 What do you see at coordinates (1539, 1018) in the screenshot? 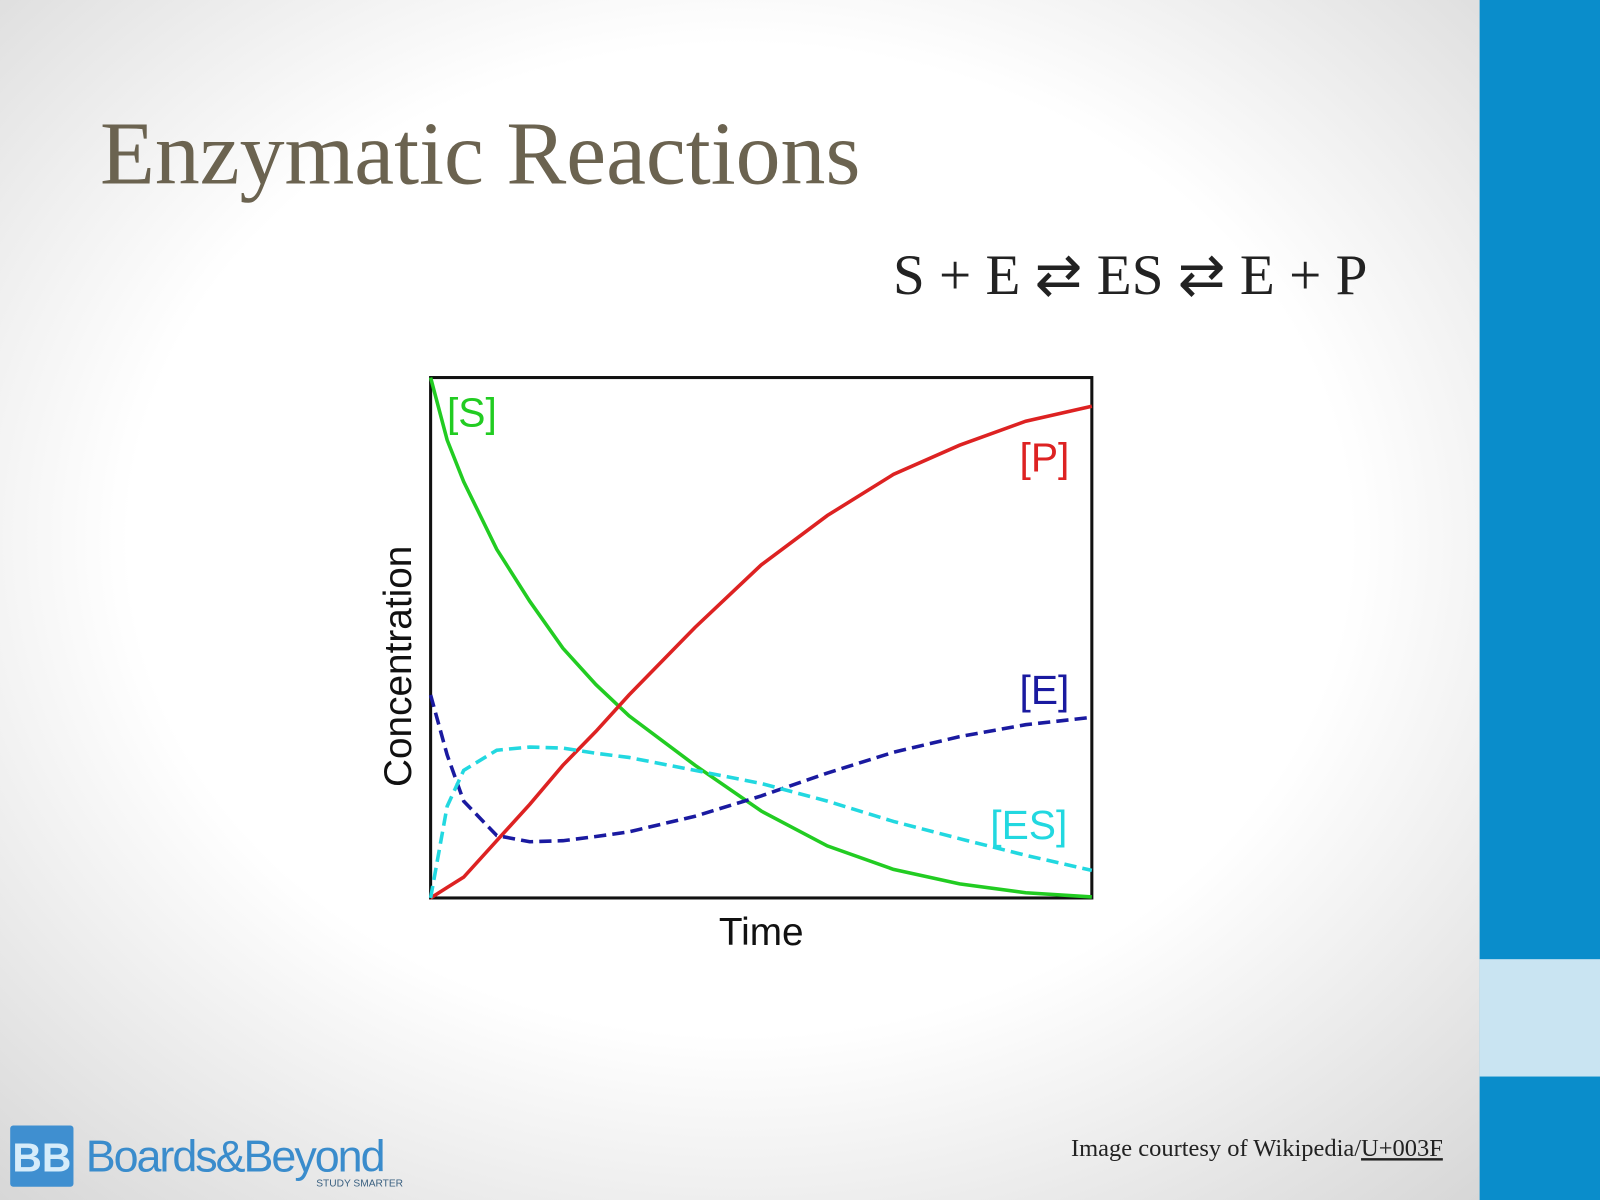
I see `side-bar-accent` at bounding box center [1539, 1018].